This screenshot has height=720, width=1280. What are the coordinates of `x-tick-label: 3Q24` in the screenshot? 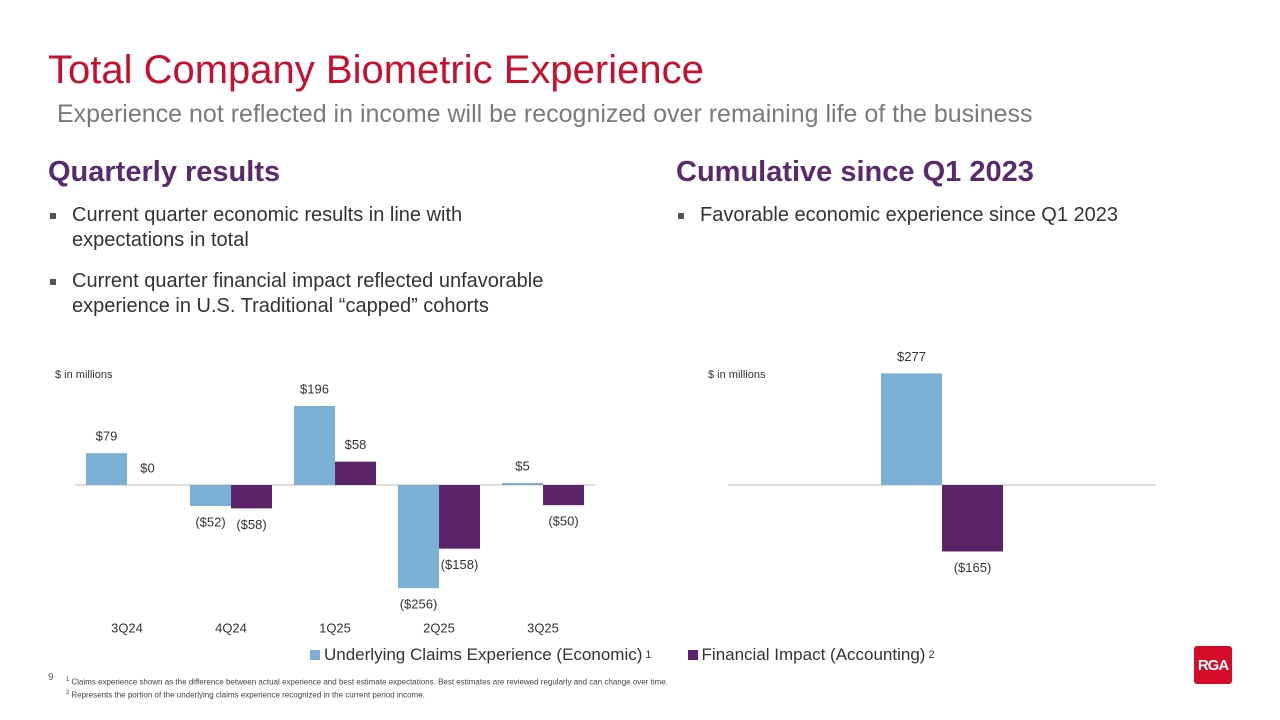 It's located at (127, 627).